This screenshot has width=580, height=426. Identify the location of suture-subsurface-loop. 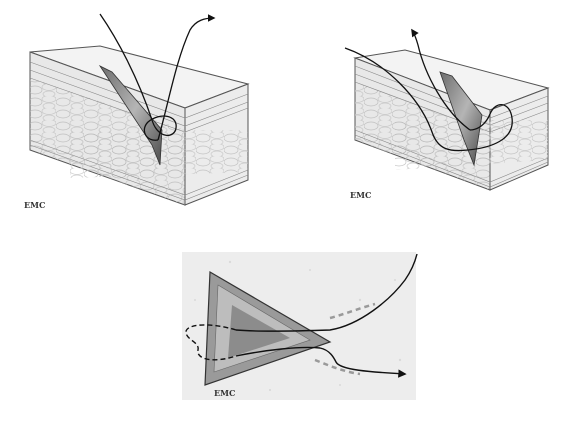
(211, 342).